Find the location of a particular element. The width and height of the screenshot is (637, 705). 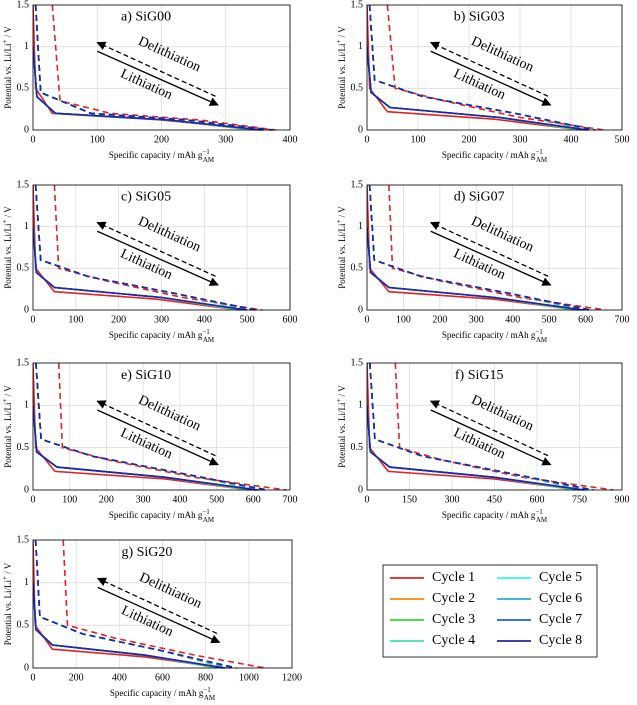

label-part: + is located at coordinates (5, 222).